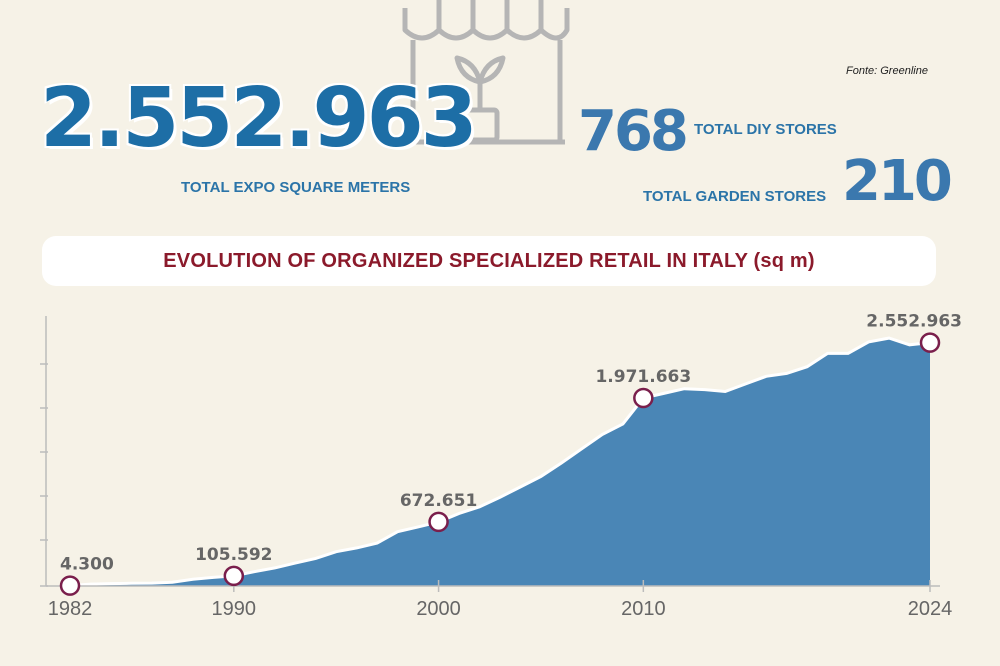  Describe the element at coordinates (233, 555) in the screenshot. I see `data-label: 105.592` at that location.